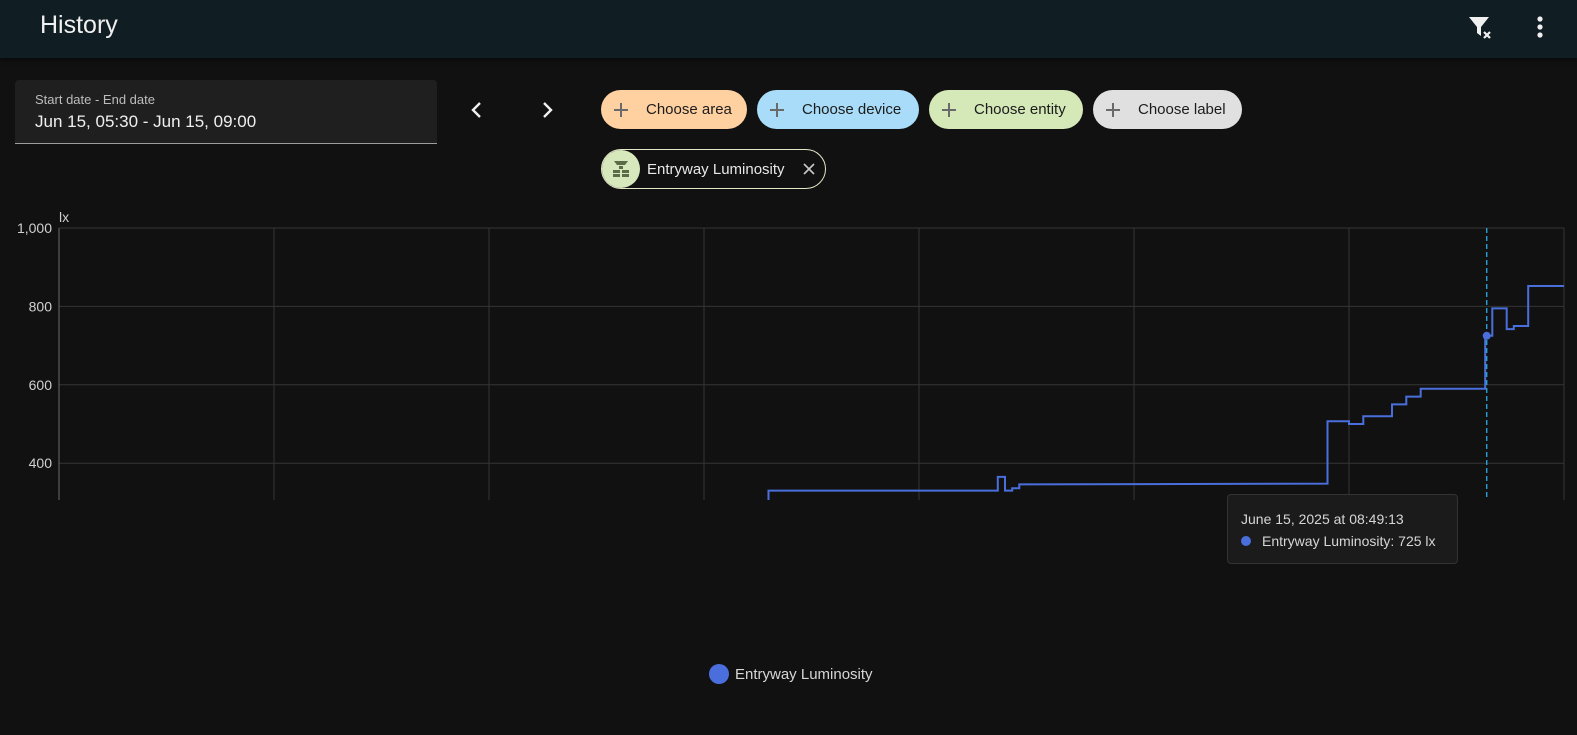  I want to click on remove-entity-button, so click(809, 169).